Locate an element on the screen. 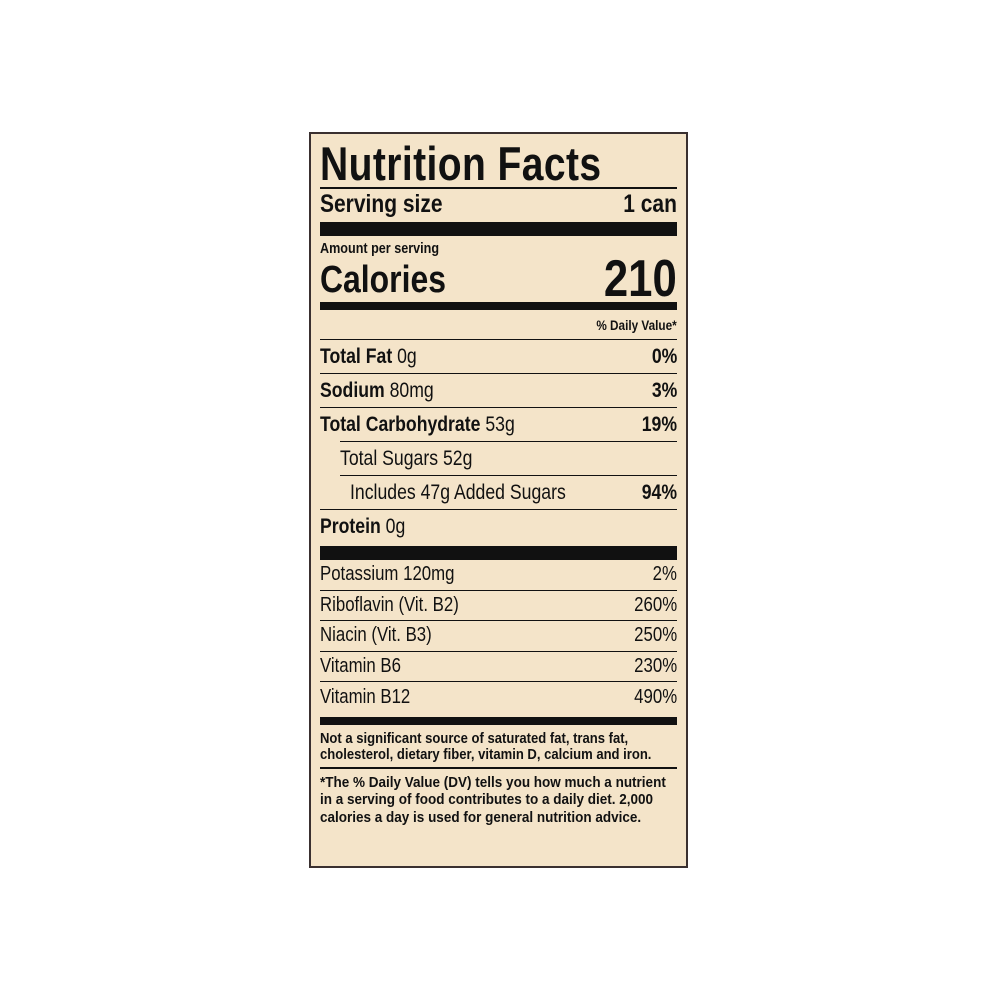 This screenshot has width=1000, height=1000. daily-value-header: % Daily Value* is located at coordinates (498, 325).